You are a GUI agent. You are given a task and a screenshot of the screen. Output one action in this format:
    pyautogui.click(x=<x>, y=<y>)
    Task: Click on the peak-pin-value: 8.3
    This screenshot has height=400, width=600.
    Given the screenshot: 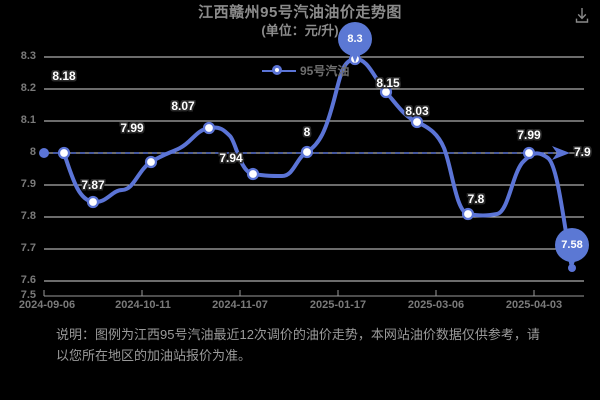 What is the action you would take?
    pyautogui.click(x=355, y=39)
    